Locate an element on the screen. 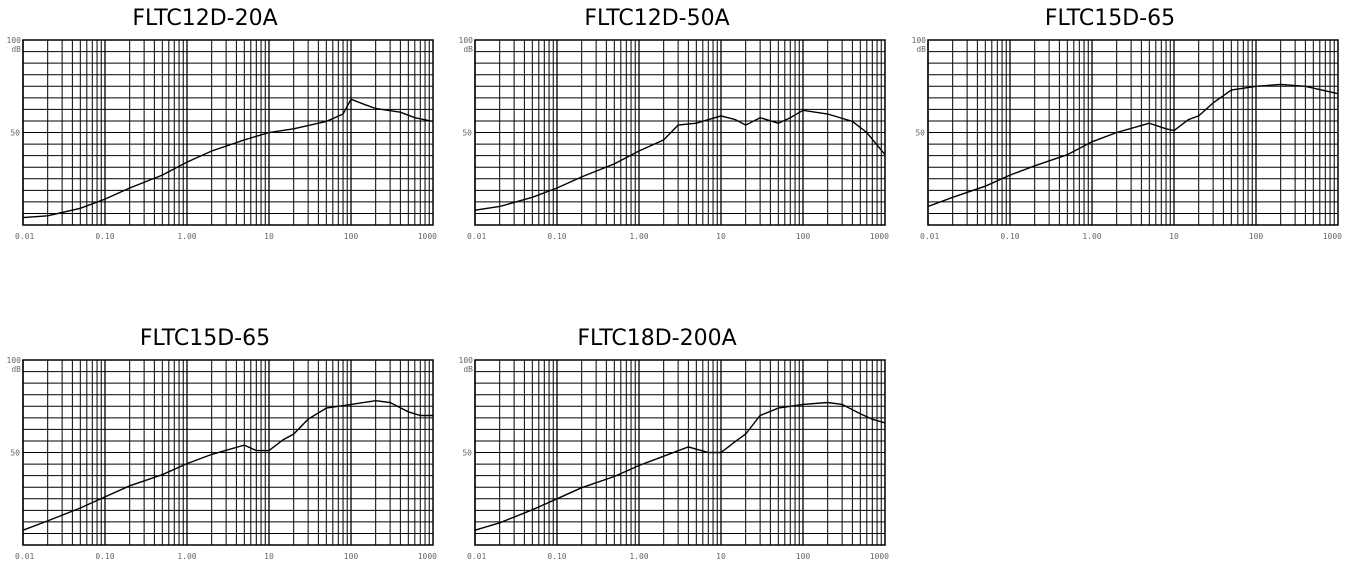 Image resolution: width=1362 pixels, height=575 pixels. chart-panel-1: FLTC12D-20A 100 dB 50 0.01 0.10 1.00 10 100 1000 is located at coordinates (225, 130).